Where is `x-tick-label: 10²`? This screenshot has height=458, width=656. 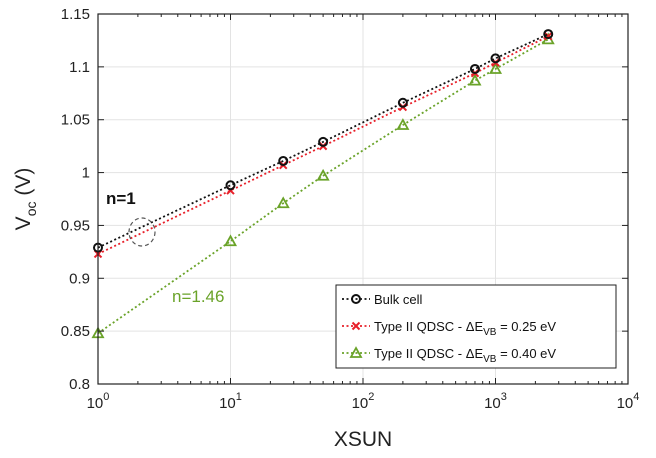
x-tick-label: 10² is located at coordinates (363, 401).